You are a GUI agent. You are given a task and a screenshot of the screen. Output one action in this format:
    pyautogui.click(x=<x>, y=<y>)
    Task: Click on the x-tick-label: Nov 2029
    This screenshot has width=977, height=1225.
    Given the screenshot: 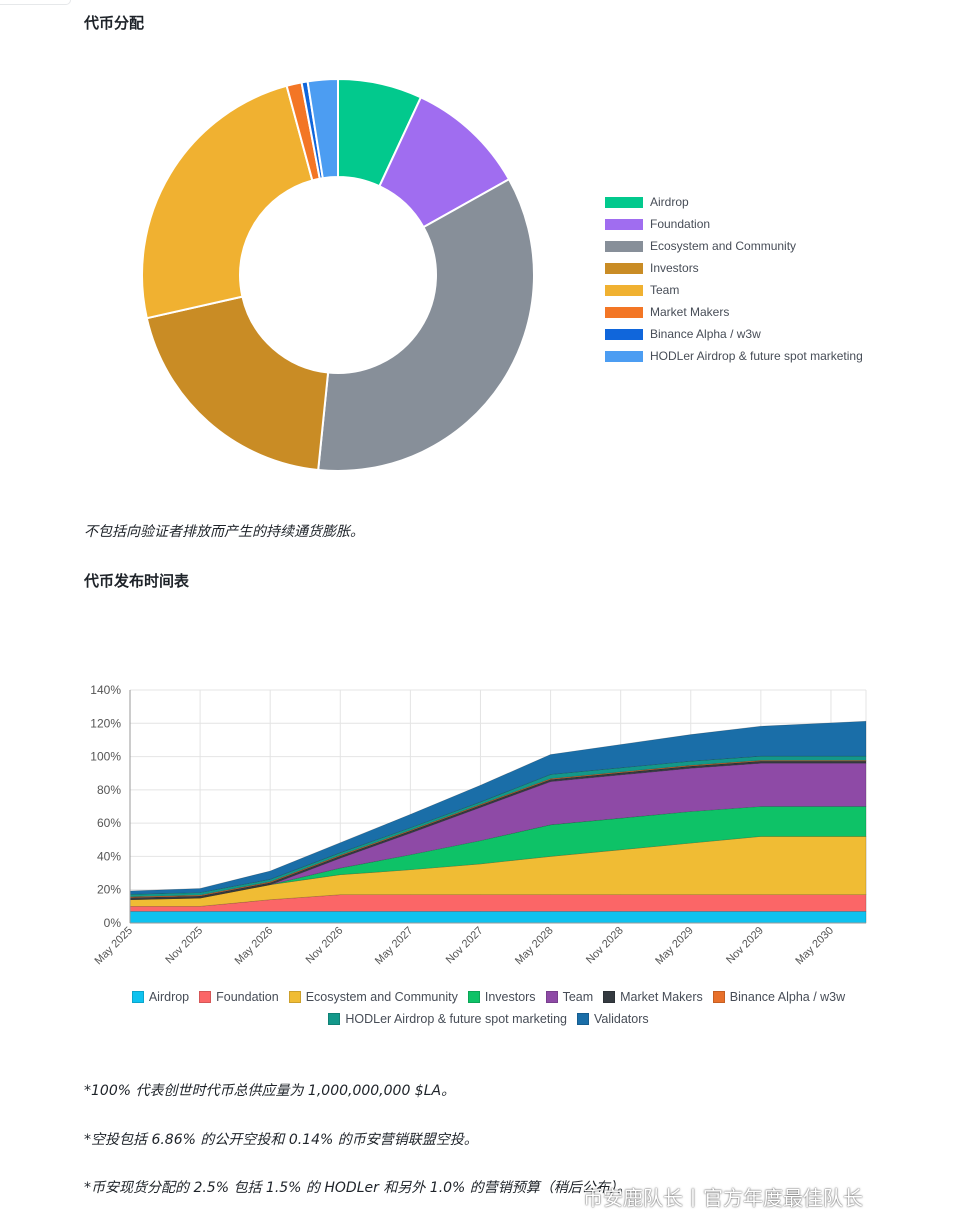 What is the action you would take?
    pyautogui.click(x=745, y=946)
    